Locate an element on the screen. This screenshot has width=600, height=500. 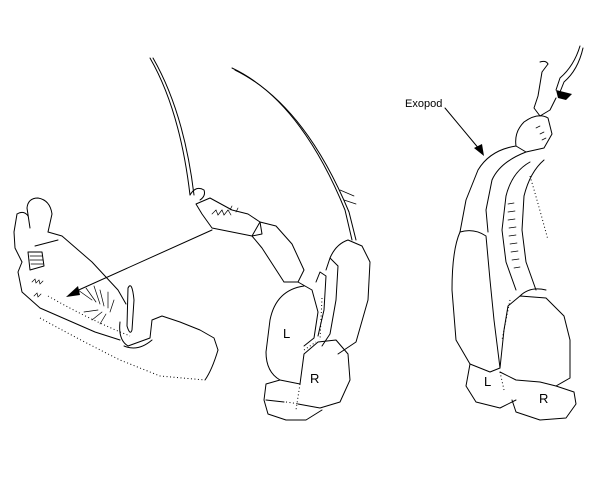
label-r-middle: R is located at coordinates (314, 378).